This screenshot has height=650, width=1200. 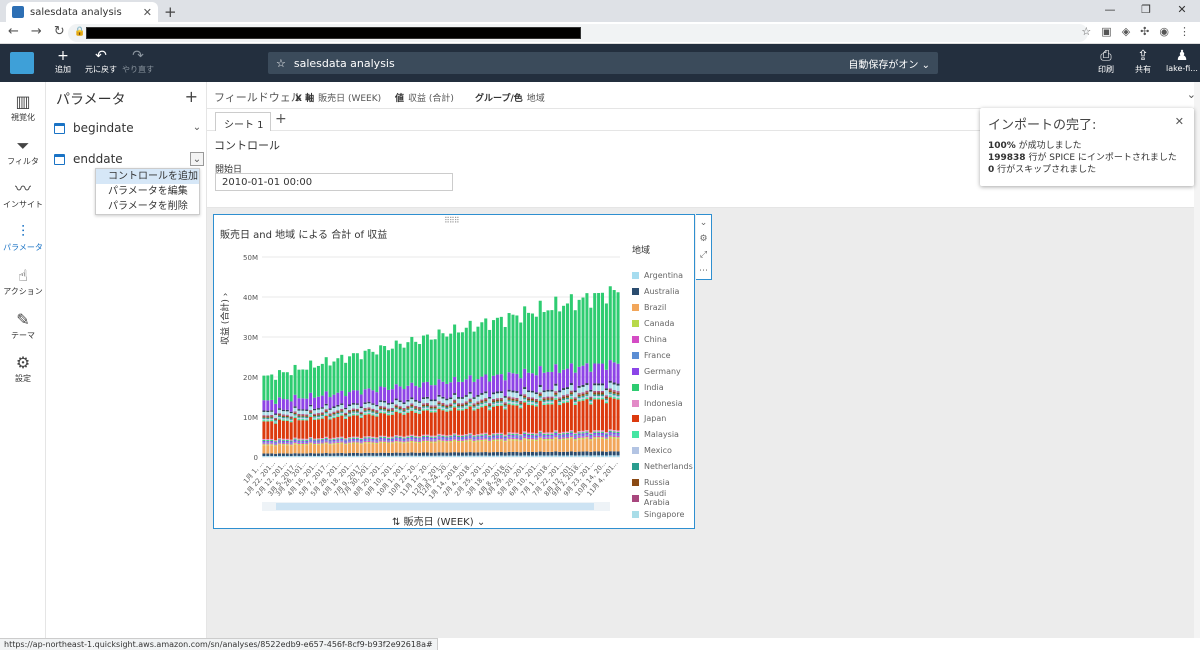 I want to click on nav-filter: ⏷ フィルタ, so click(x=23, y=151).